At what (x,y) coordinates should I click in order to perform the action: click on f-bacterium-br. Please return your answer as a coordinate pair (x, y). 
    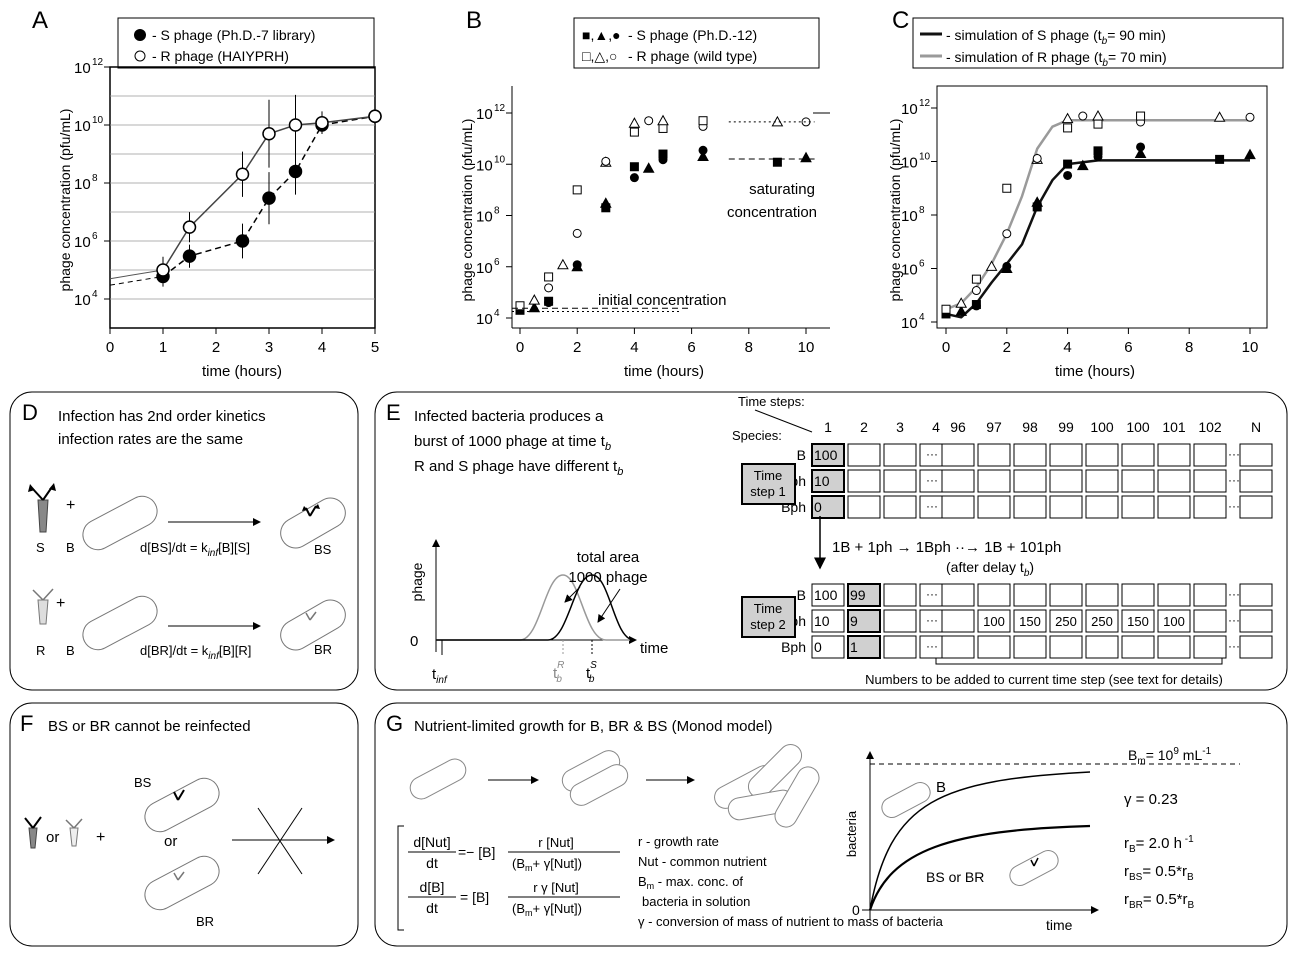
    Looking at the image, I should click on (182, 883).